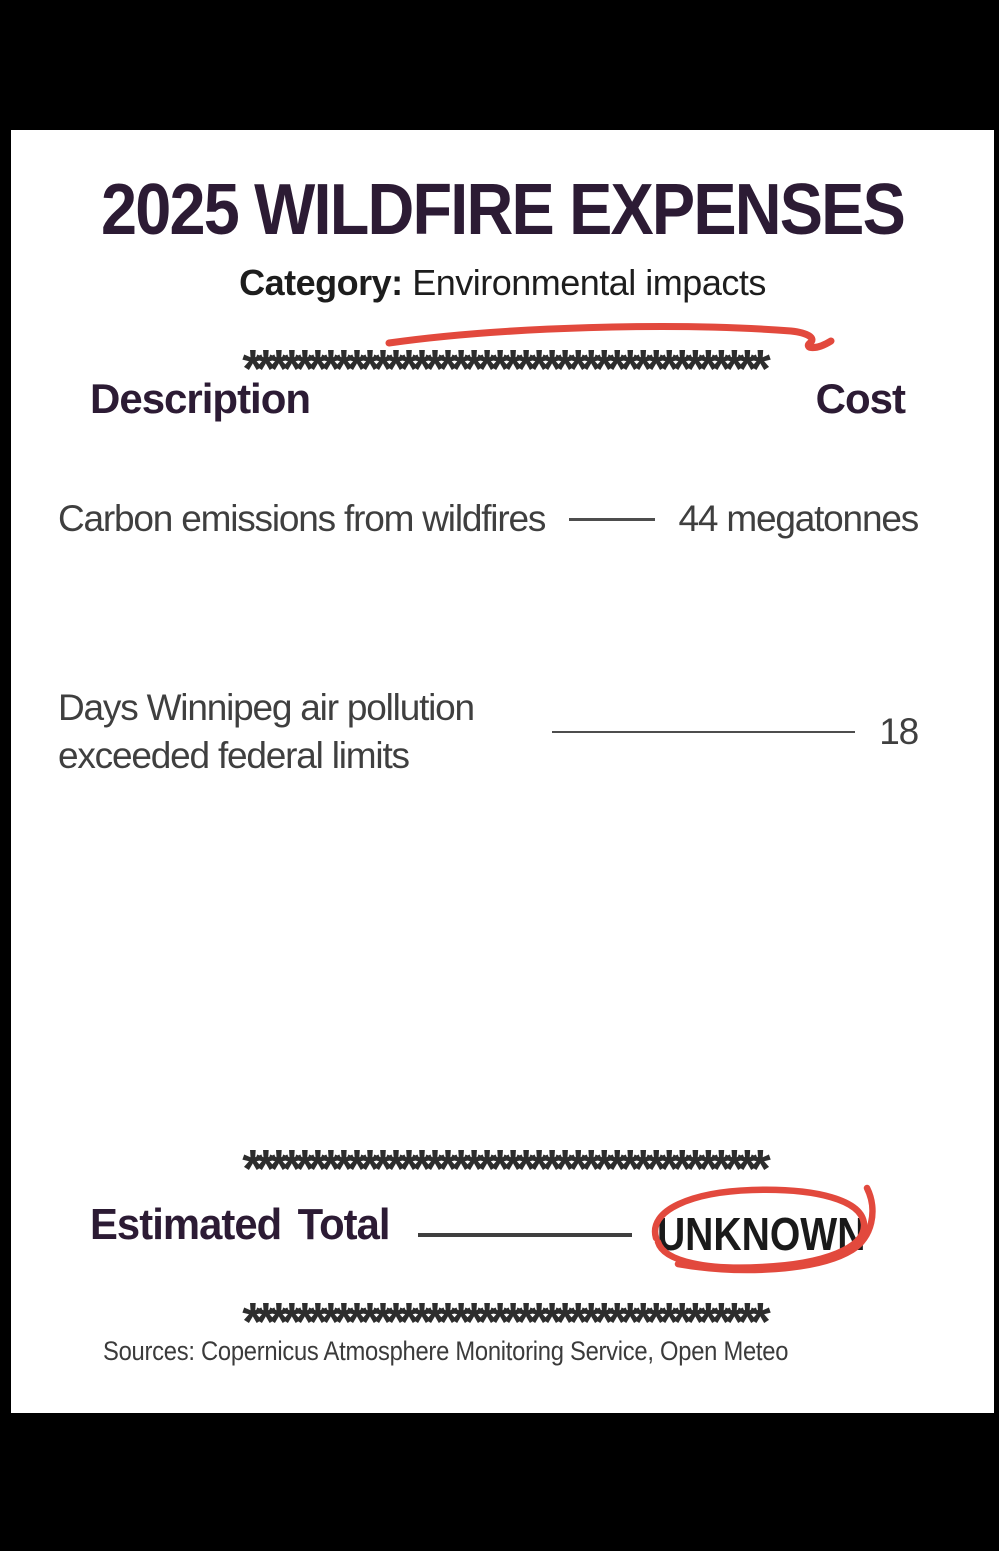 This screenshot has width=999, height=1551. What do you see at coordinates (200, 398) in the screenshot?
I see `column-header-description: Description` at bounding box center [200, 398].